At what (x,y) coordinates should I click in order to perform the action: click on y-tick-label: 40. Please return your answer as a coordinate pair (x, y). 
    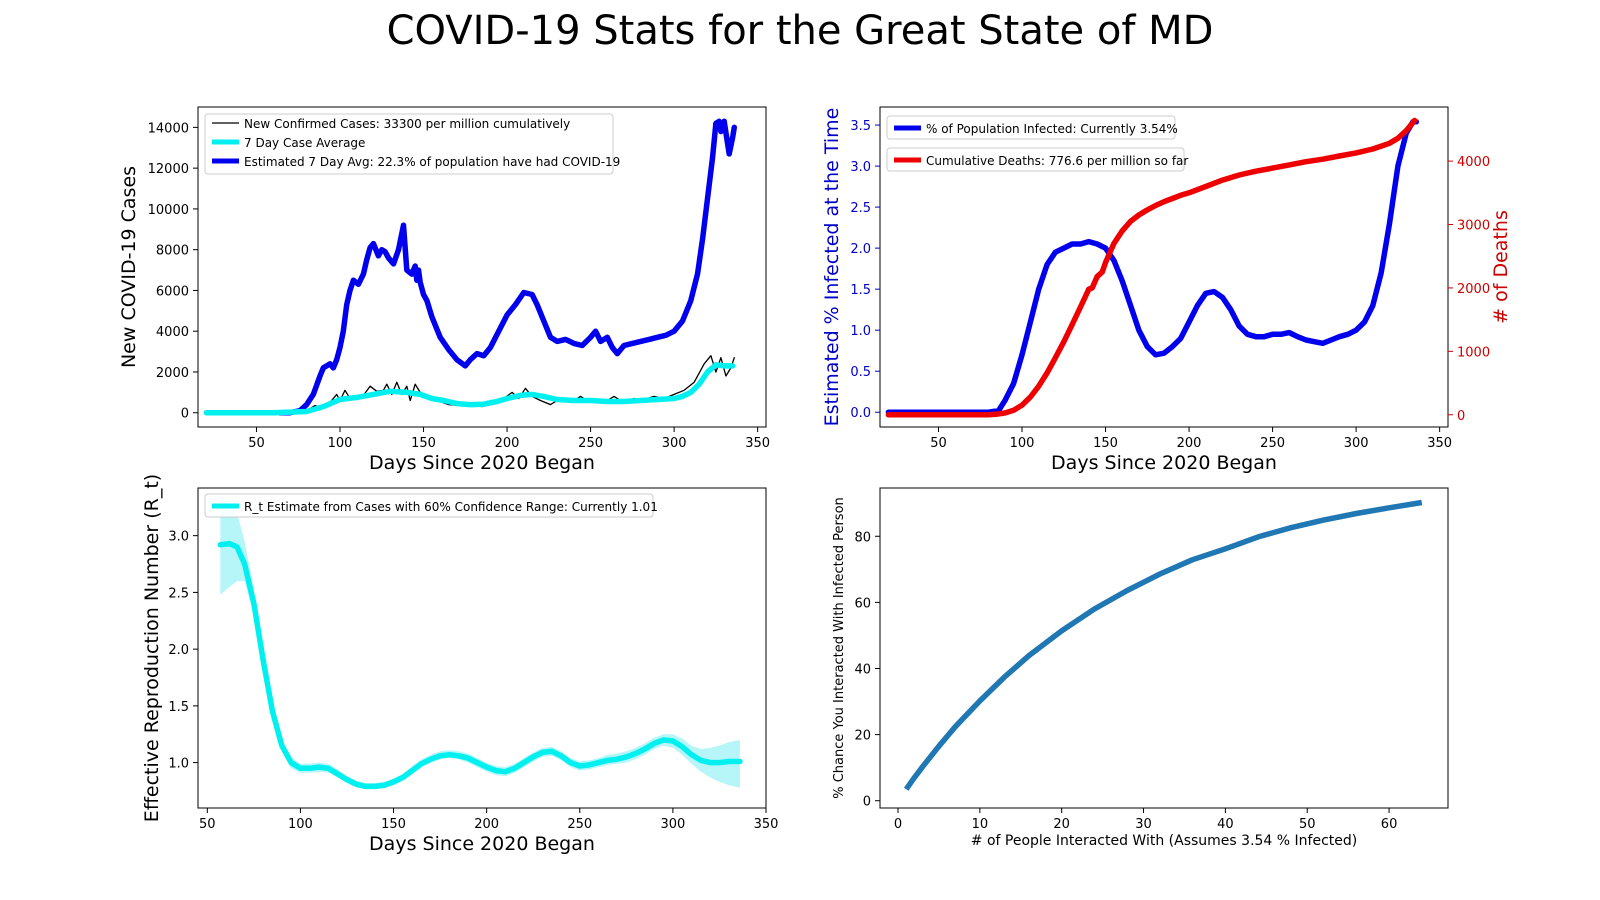
    Looking at the image, I should click on (862, 669).